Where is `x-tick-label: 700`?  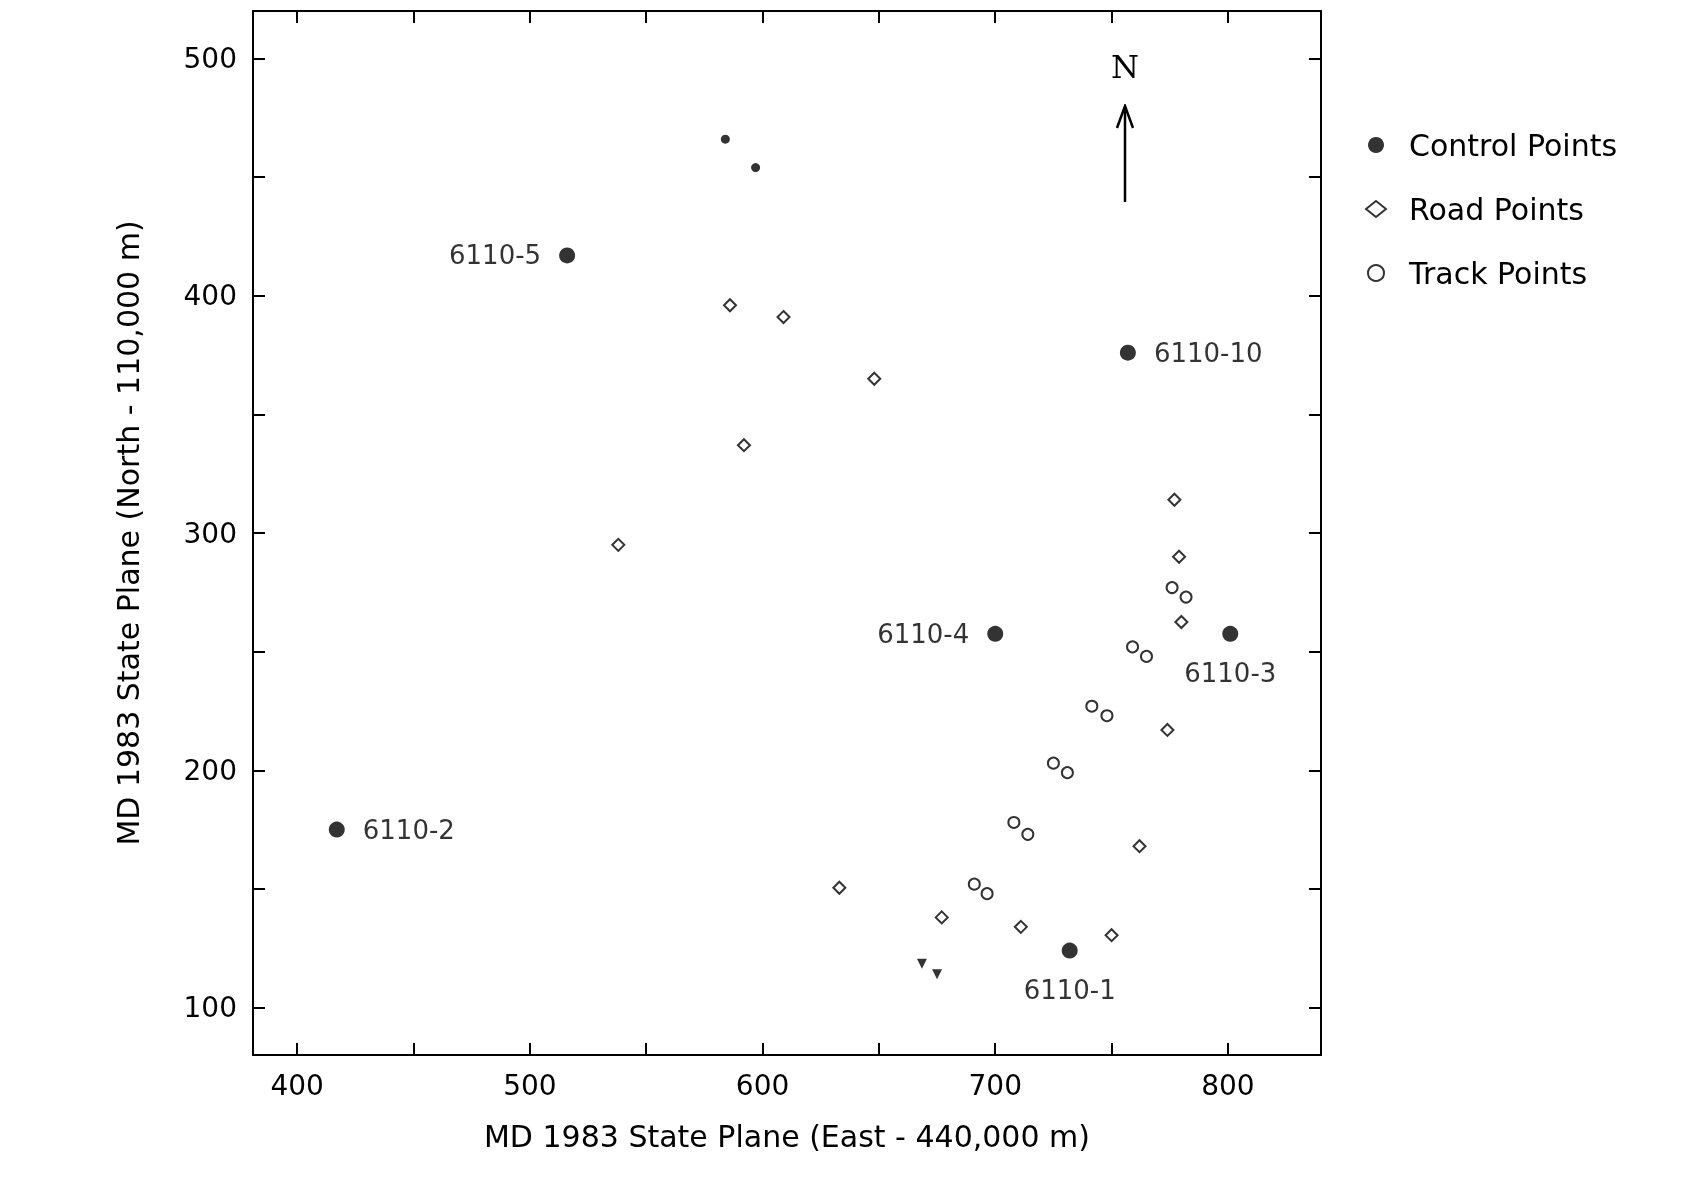 x-tick-label: 700 is located at coordinates (995, 1085).